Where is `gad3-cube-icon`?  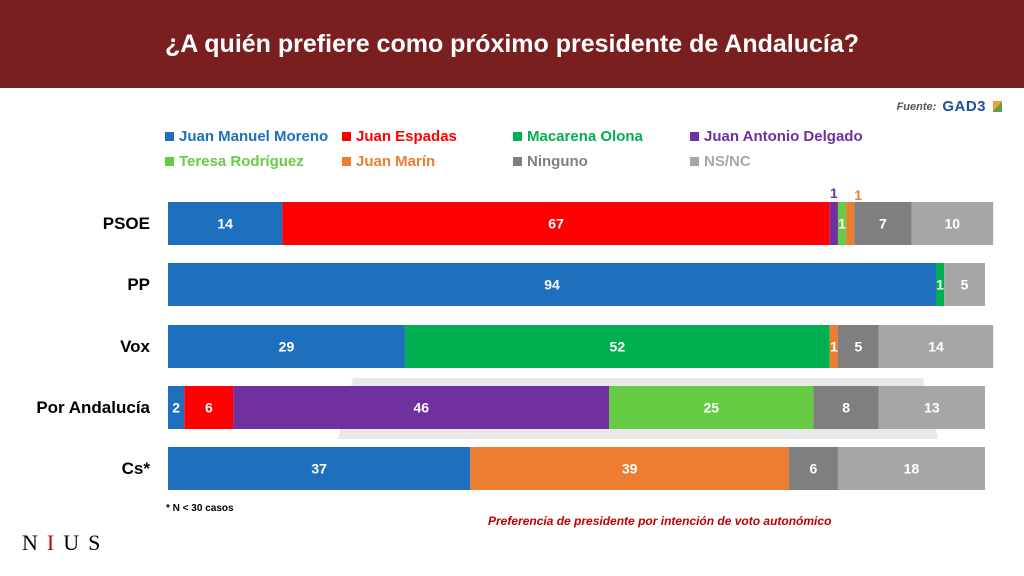
gad3-cube-icon is located at coordinates (997, 106).